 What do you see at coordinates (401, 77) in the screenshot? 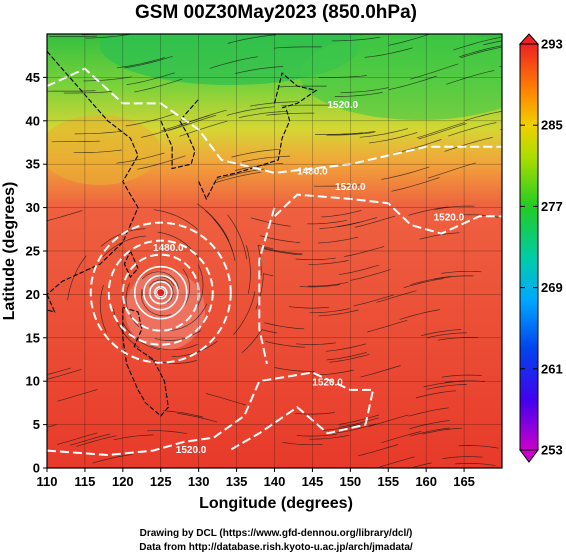
I see `cold-region` at bounding box center [401, 77].